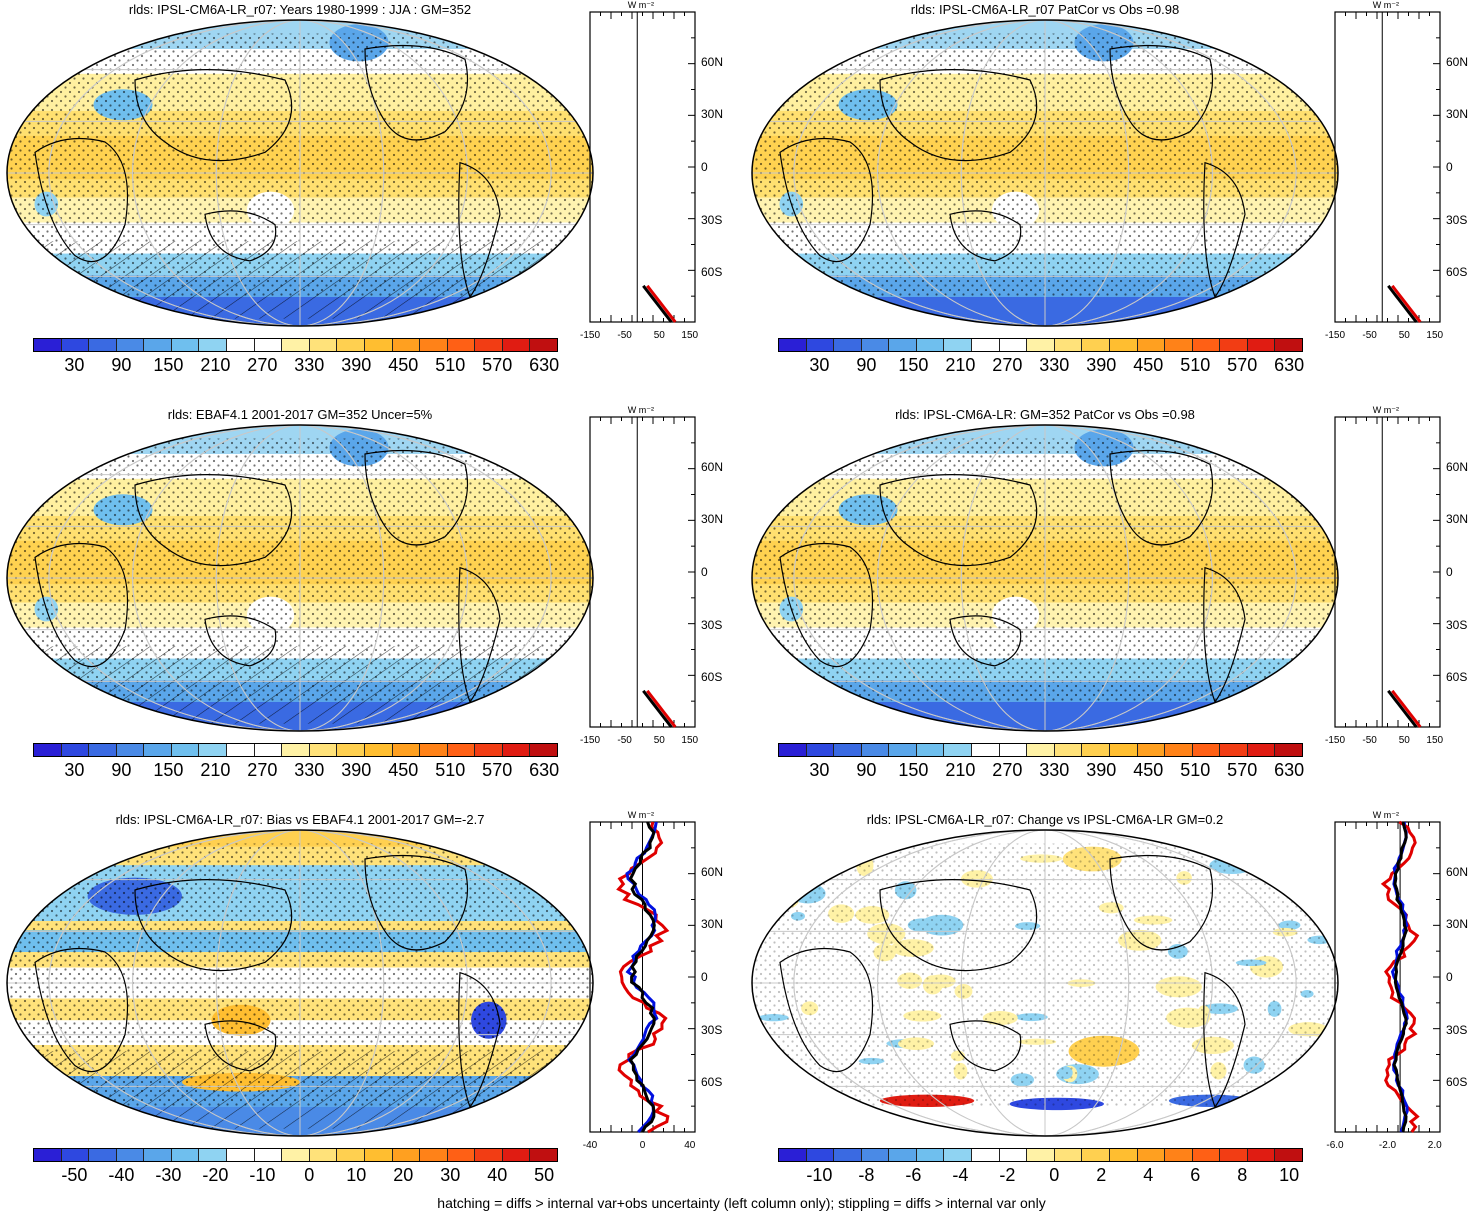  What do you see at coordinates (262, 365) in the screenshot?
I see `colorbar-tick-label: 270` at bounding box center [262, 365].